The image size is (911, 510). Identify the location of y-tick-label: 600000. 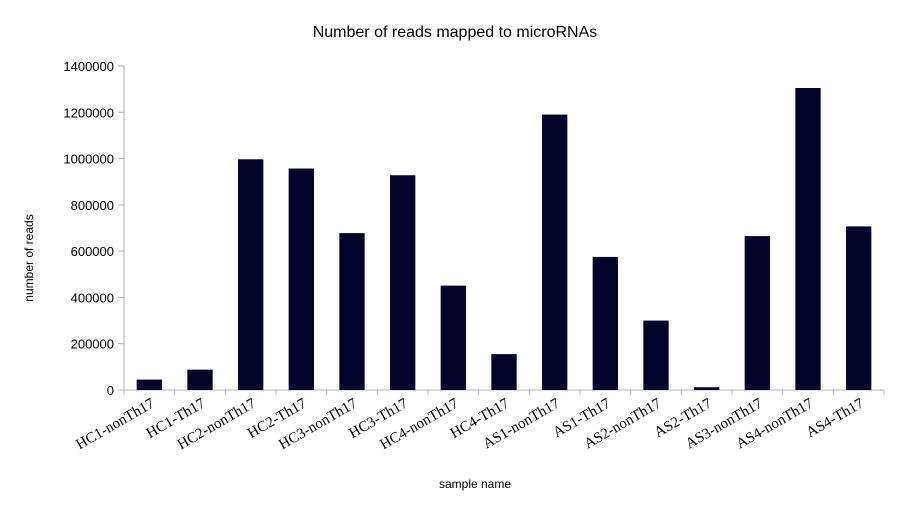
(92, 251).